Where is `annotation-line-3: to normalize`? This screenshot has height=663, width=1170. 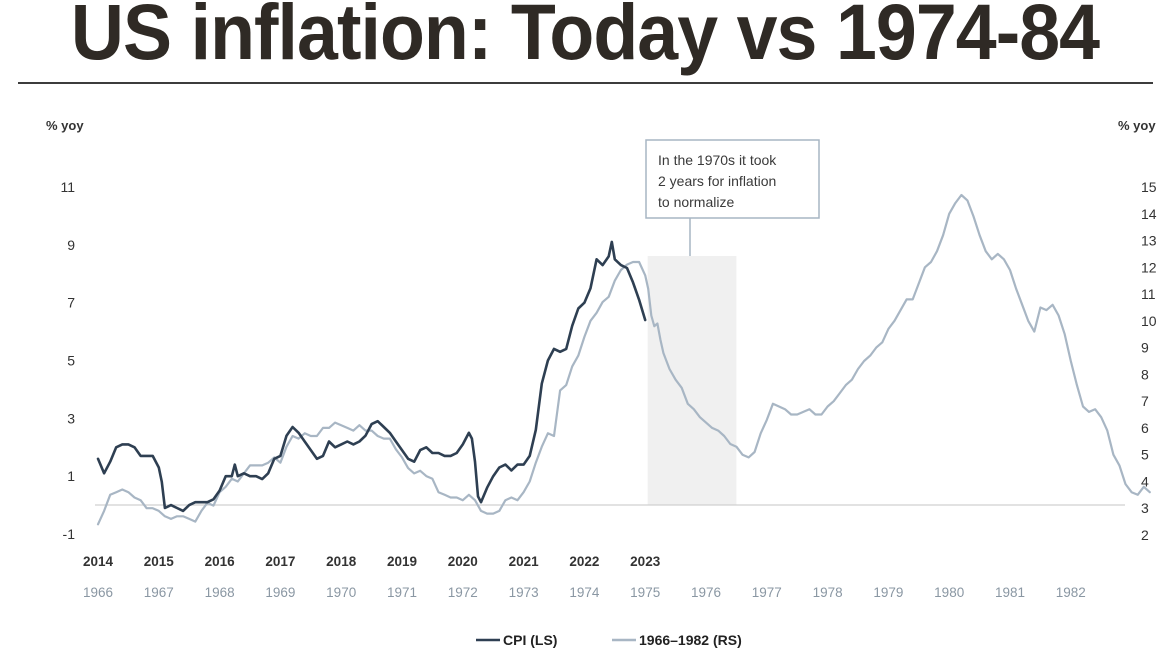
annotation-line-3: to normalize is located at coordinates (696, 202).